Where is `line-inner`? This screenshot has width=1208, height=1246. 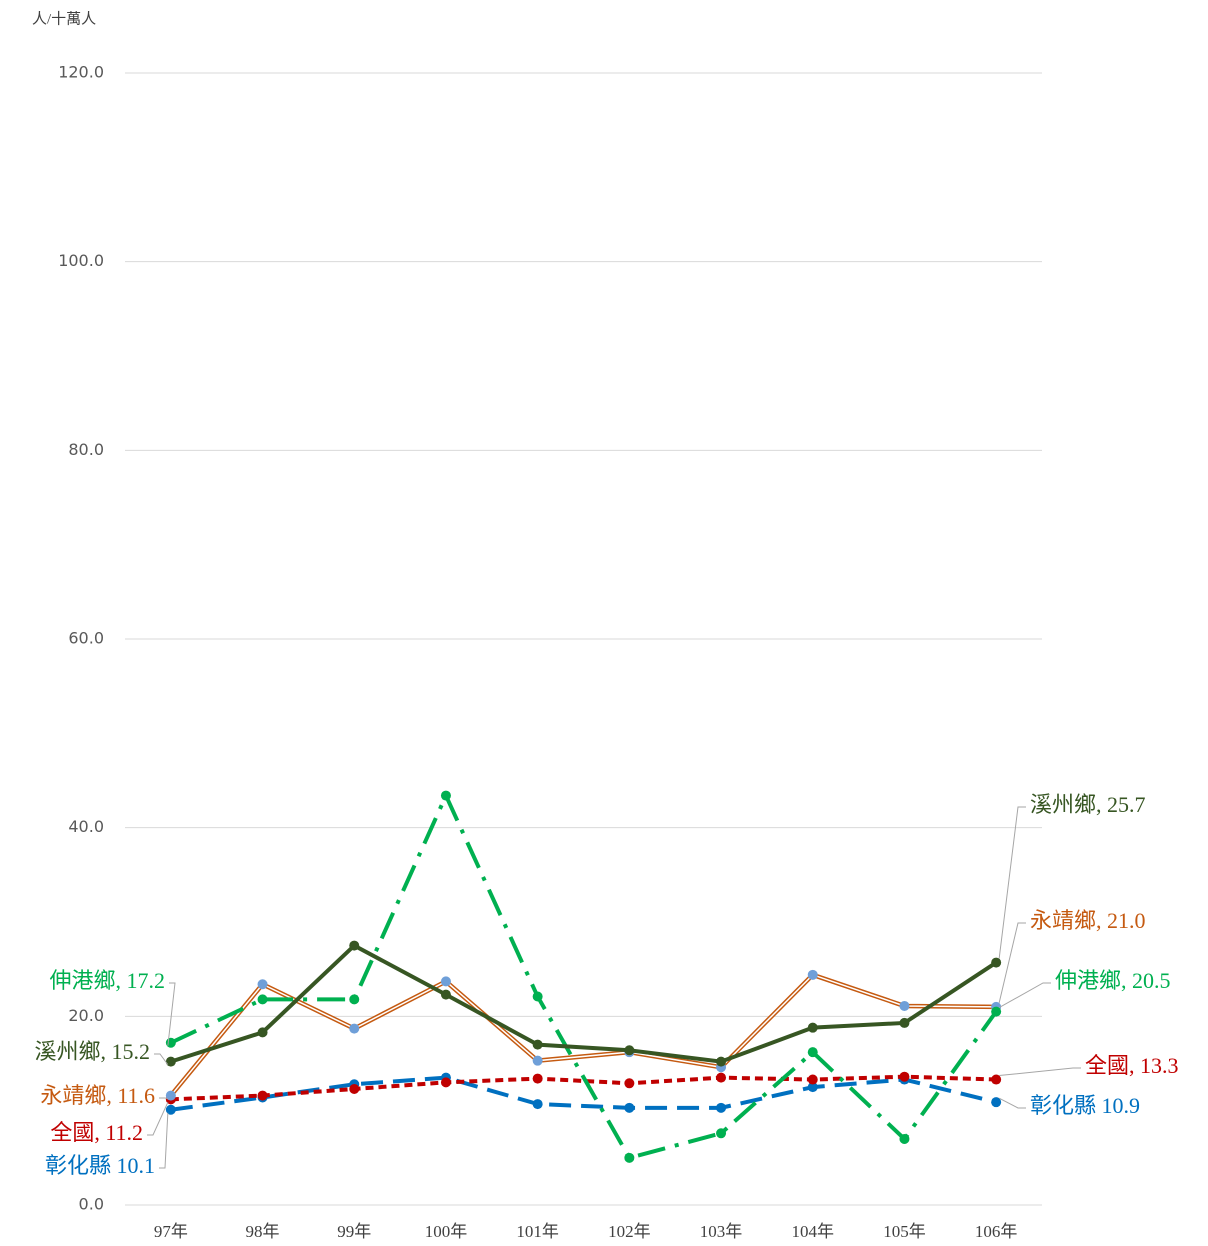
line-inner is located at coordinates (583, 1035).